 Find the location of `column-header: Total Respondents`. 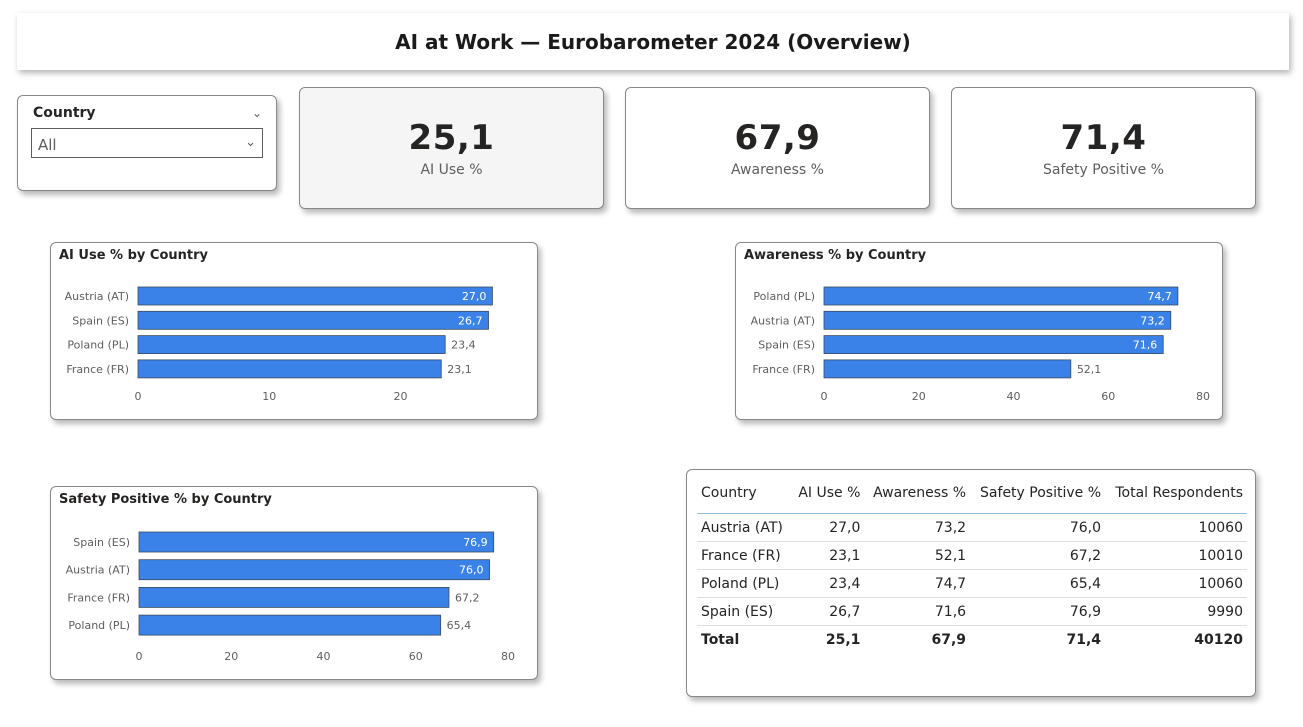

column-header: Total Respondents is located at coordinates (1176, 498).